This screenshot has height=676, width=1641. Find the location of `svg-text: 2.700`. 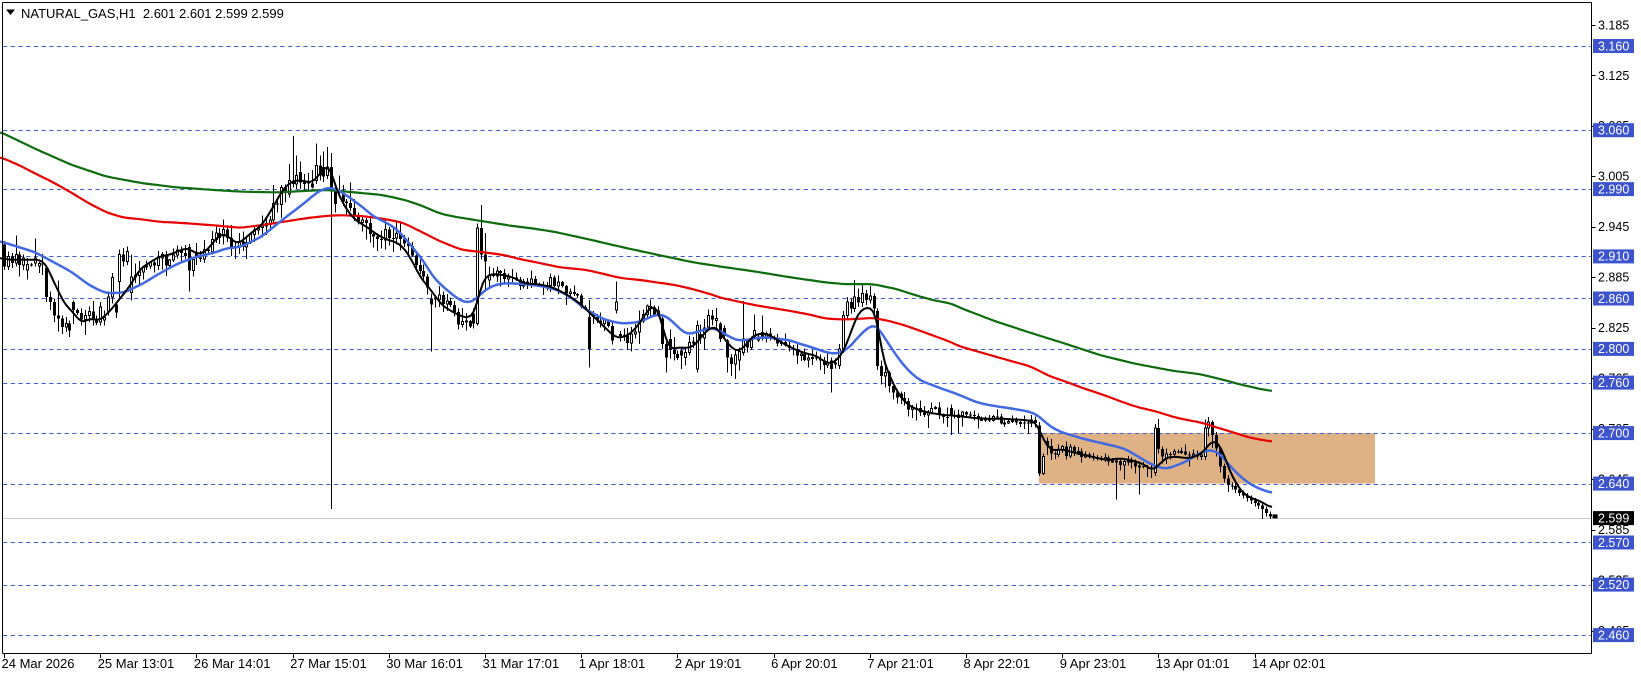

svg-text: 2.700 is located at coordinates (1613, 433).